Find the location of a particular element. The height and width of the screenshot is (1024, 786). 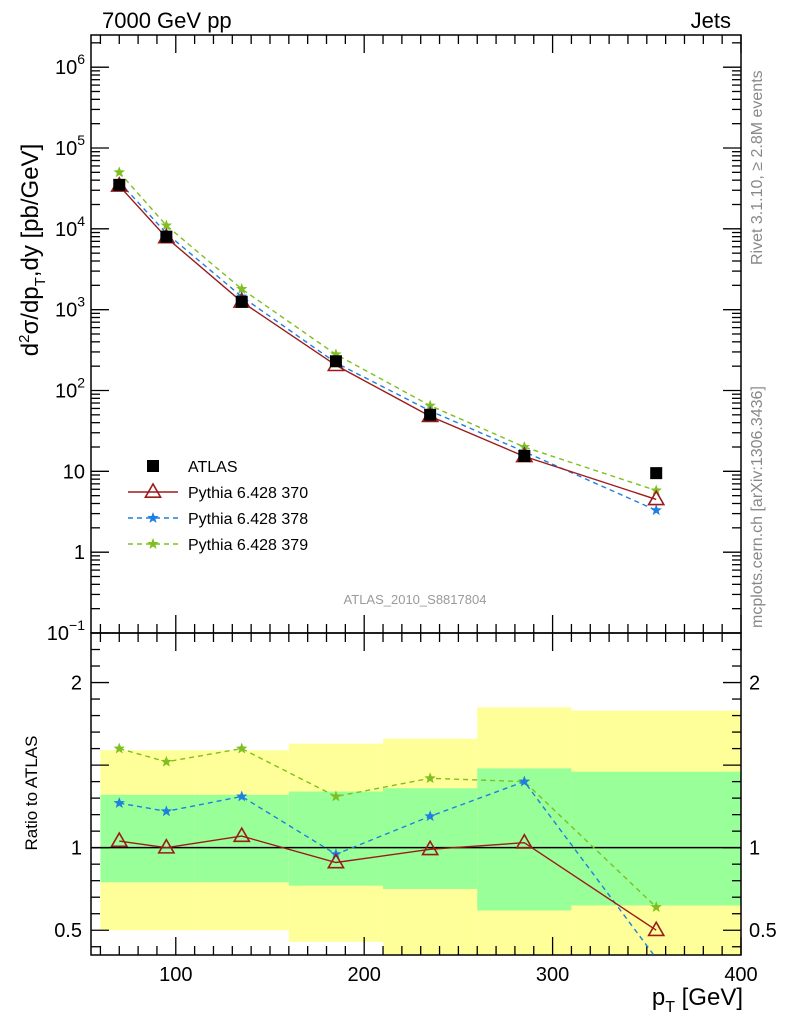

x-axis-label: pT [GeV] is located at coordinates (697, 1000).